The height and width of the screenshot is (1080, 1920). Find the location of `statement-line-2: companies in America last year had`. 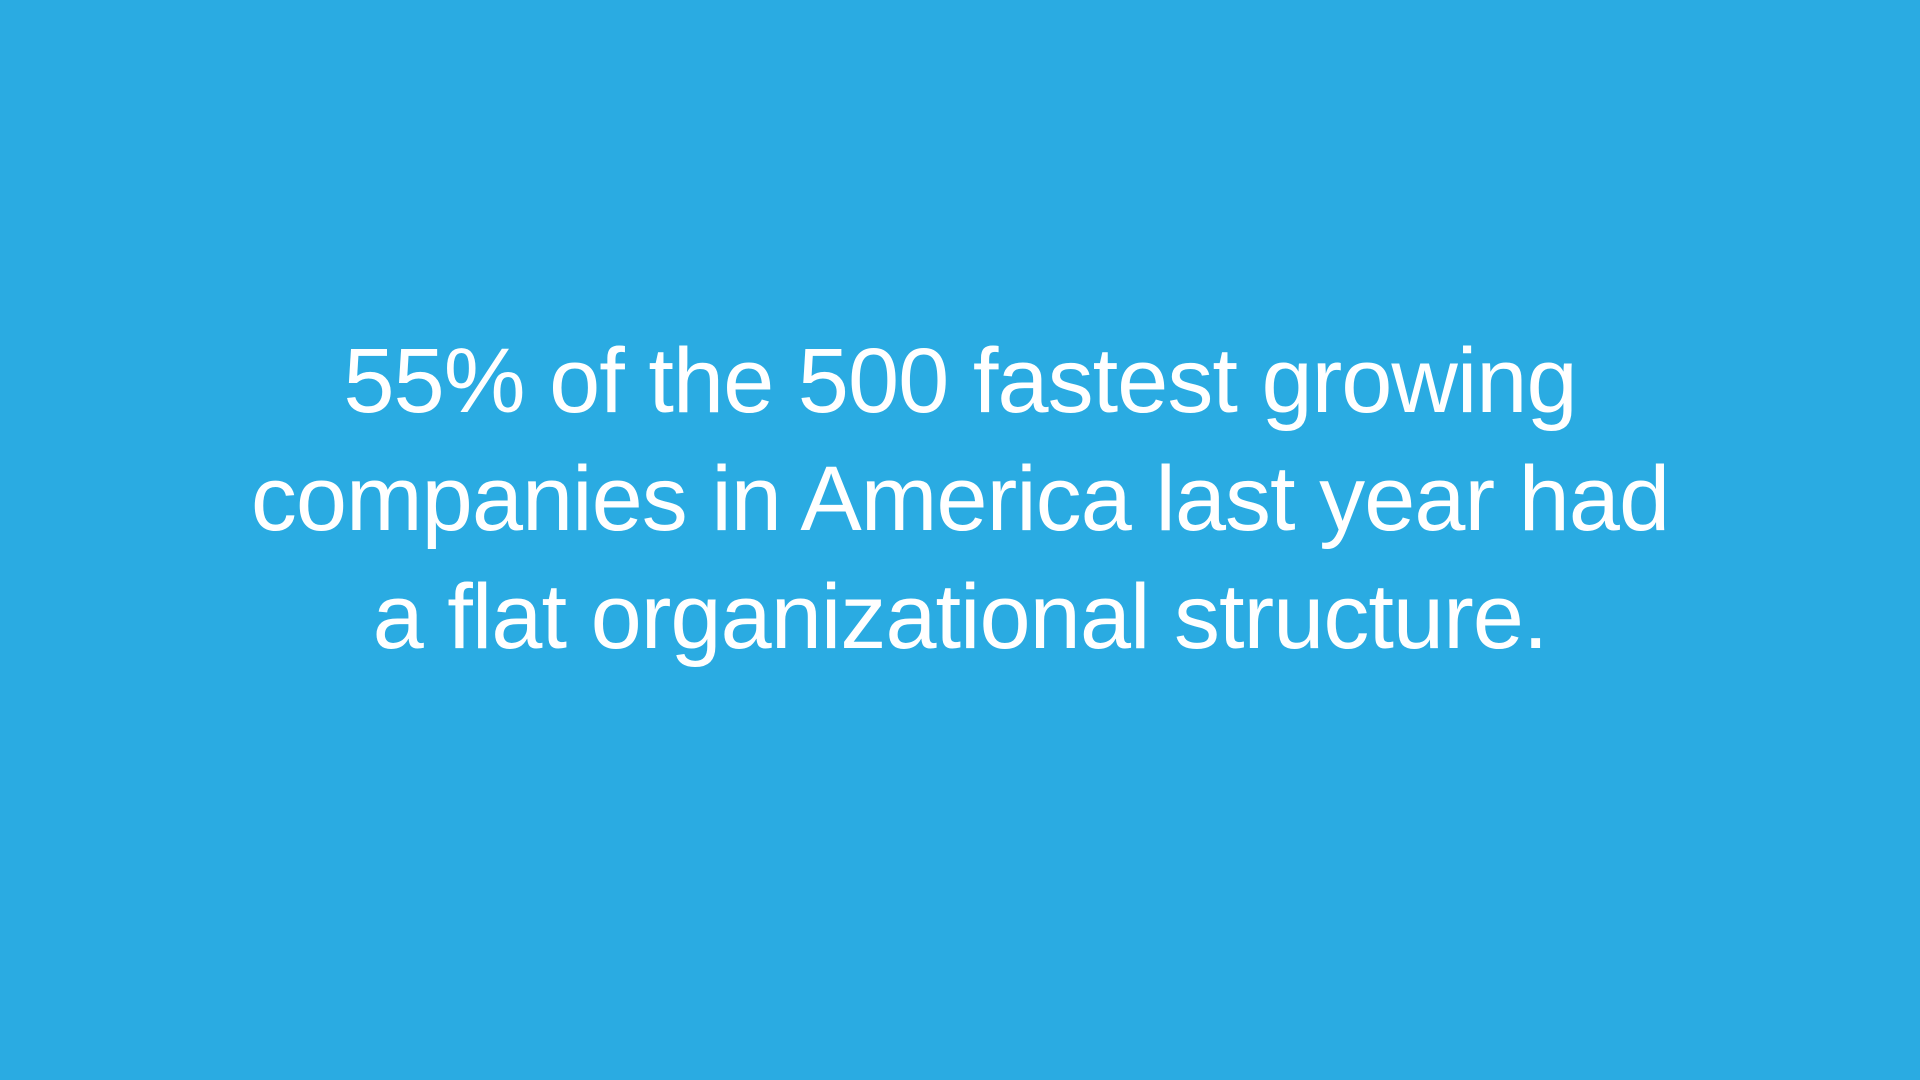

statement-line-2: companies in America last year had is located at coordinates (960, 499).